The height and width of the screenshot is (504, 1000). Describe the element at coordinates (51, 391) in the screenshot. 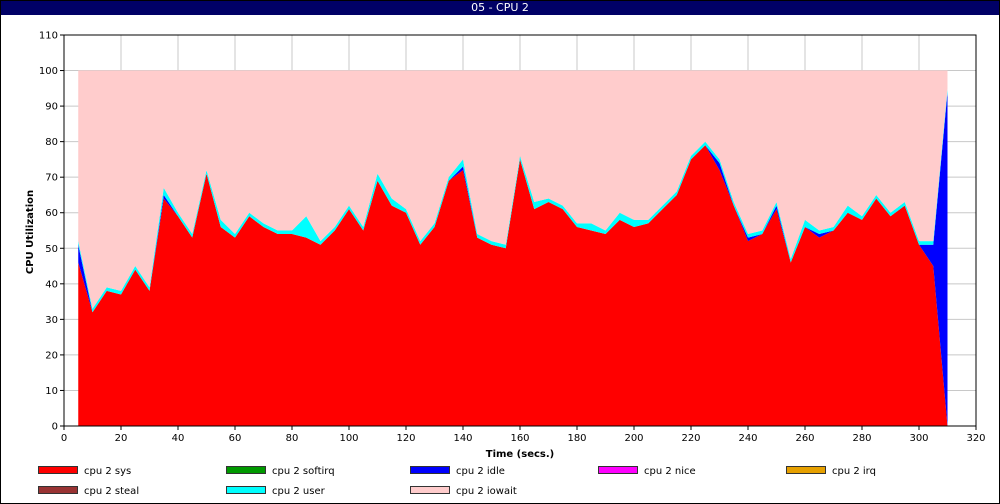

I see `y-tick-label: 10` at that location.